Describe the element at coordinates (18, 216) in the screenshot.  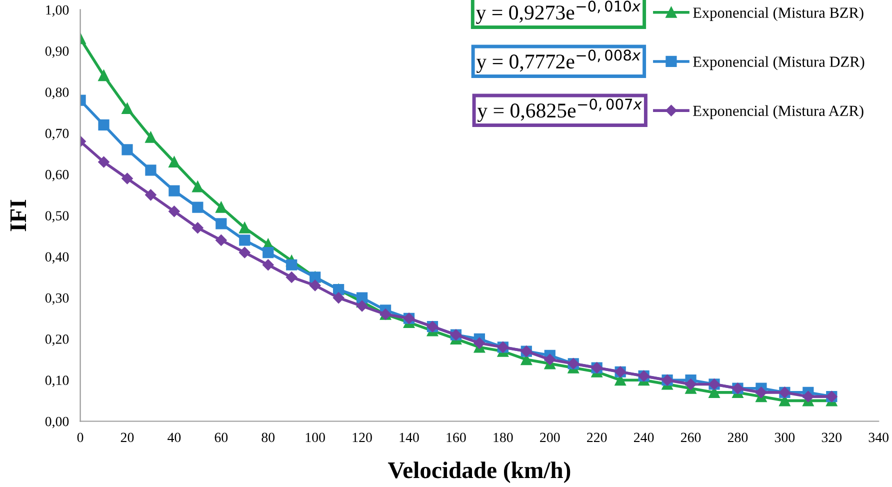
I see `y-axis-title: IFI` at that location.